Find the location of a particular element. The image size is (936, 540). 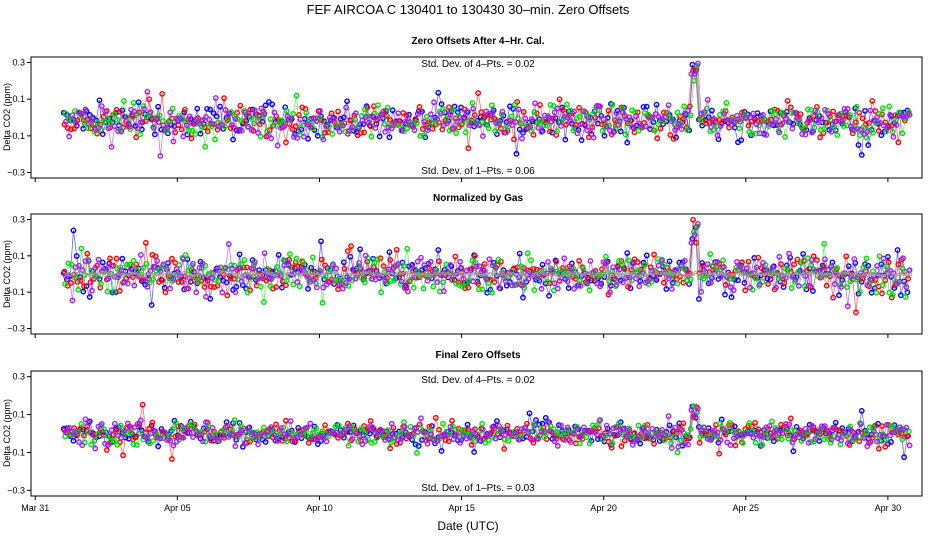

series-normalized is located at coordinates (488, 274).